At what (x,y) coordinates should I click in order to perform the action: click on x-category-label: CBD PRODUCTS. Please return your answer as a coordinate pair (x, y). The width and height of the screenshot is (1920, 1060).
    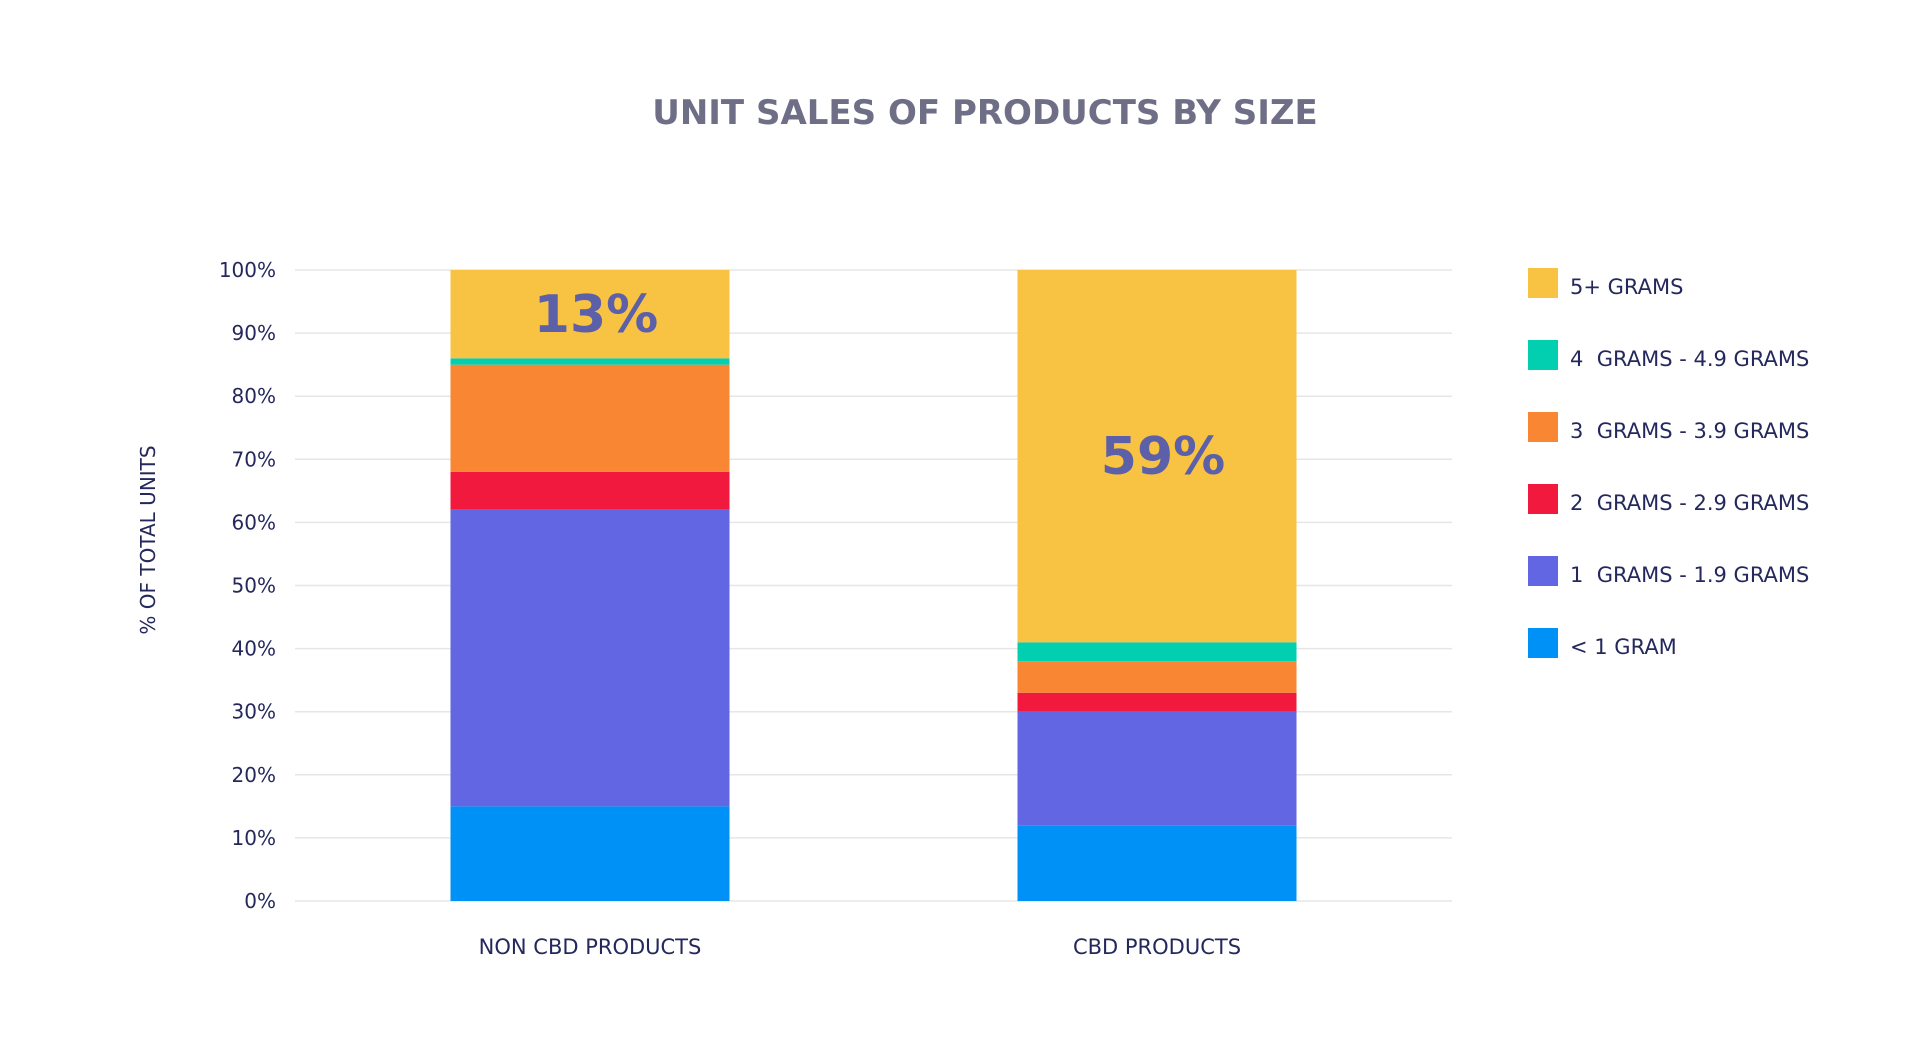
    Looking at the image, I should click on (1157, 947).